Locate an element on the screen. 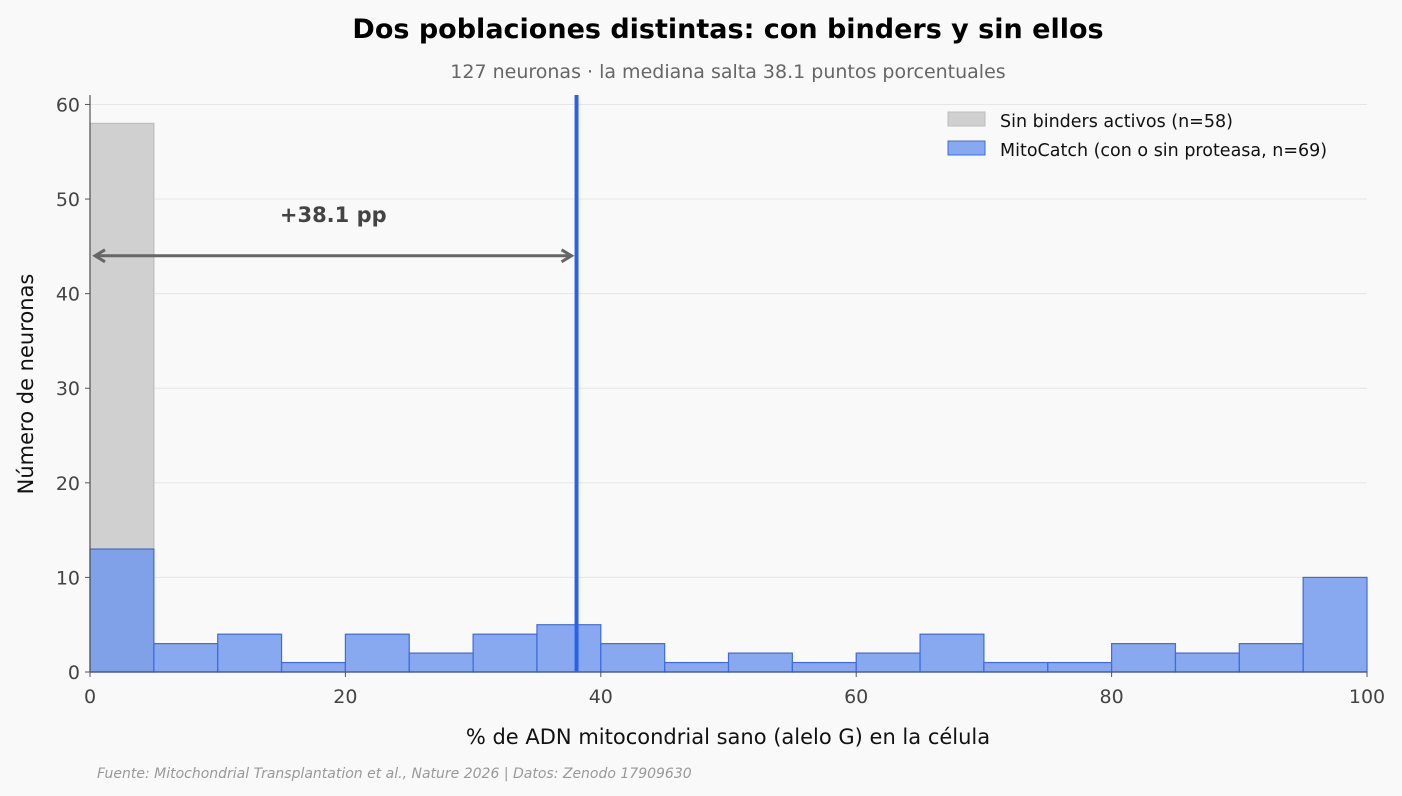  x-tick-label-60: 60 is located at coordinates (856, 697).